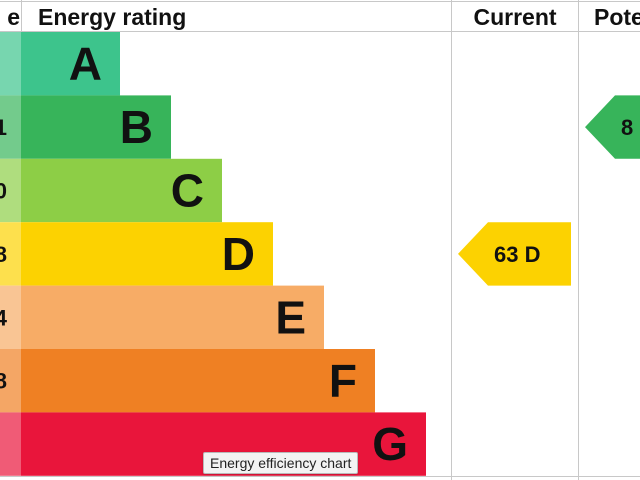 This screenshot has height=480, width=640. I want to click on band-letter-g: G, so click(390, 444).